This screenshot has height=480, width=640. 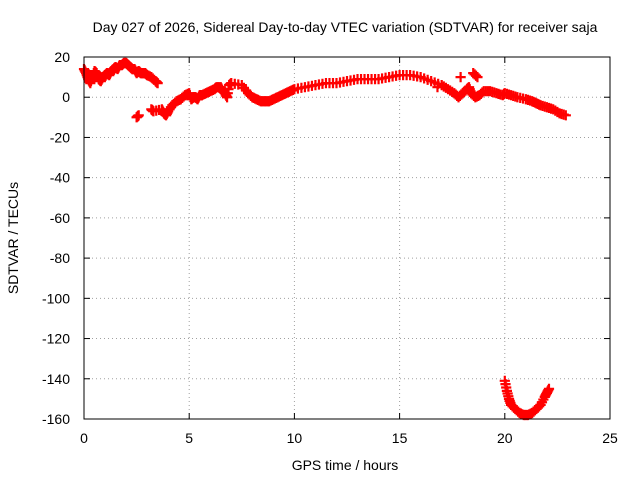 I want to click on y-tick-label: -120, so click(x=56, y=339).